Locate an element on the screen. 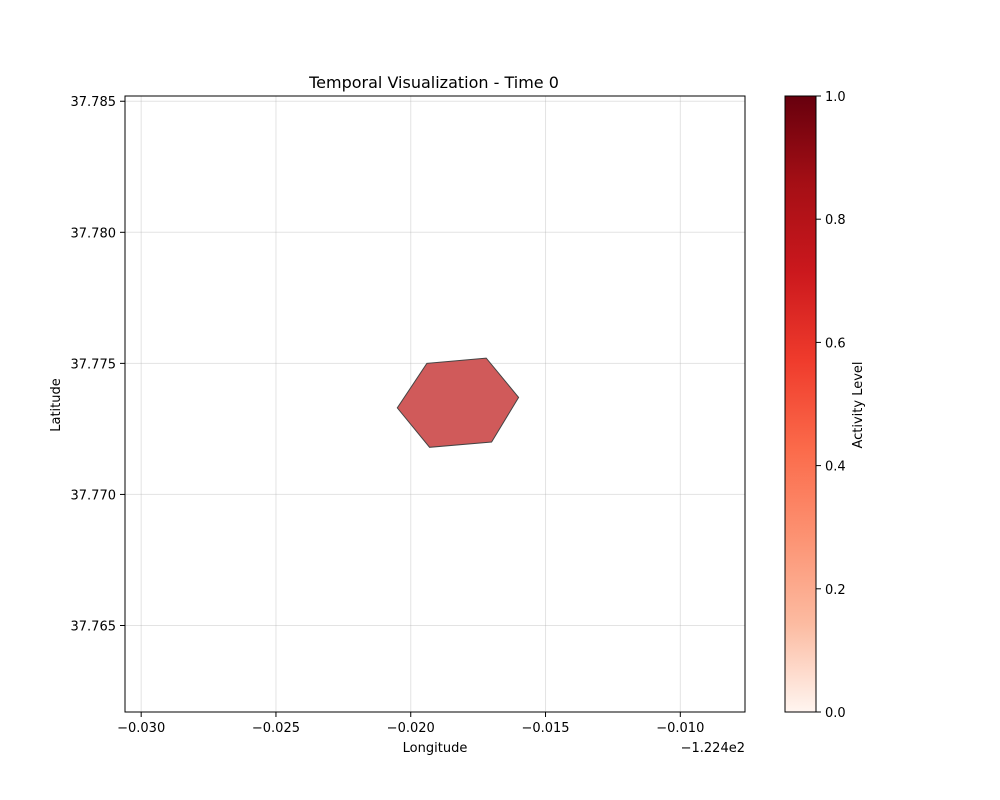  data-layer is located at coordinates (458, 402).